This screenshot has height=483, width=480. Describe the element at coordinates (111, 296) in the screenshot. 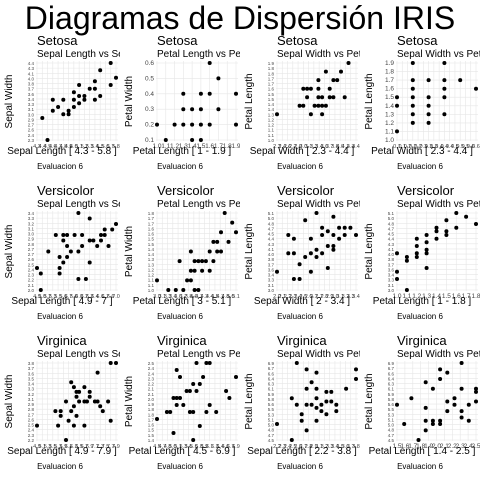

I see `x-tick-label: 6.9` at that location.